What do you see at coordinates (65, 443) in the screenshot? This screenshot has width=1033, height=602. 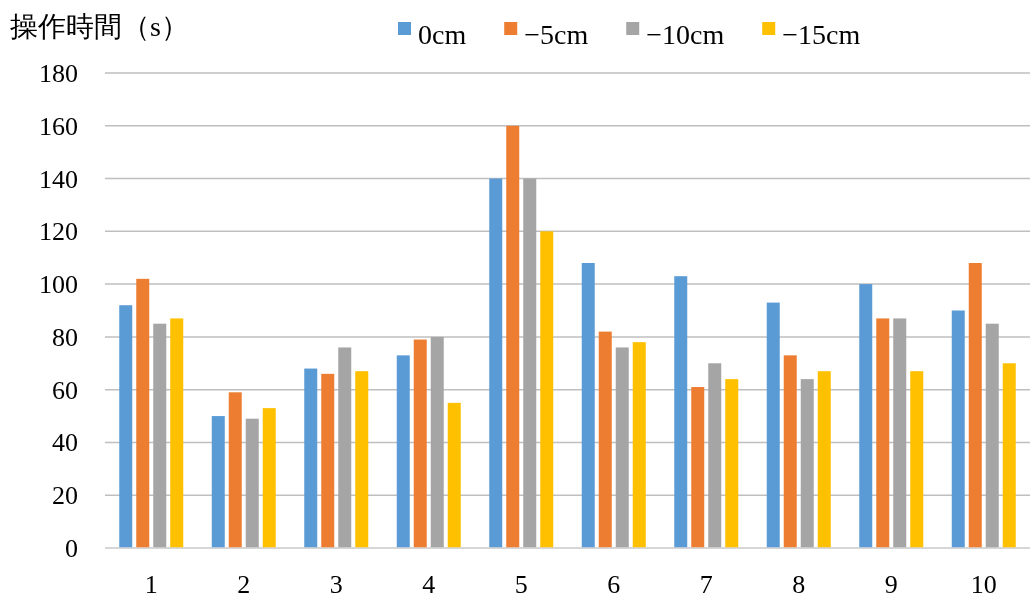 I see `y-tick-label: 40` at bounding box center [65, 443].